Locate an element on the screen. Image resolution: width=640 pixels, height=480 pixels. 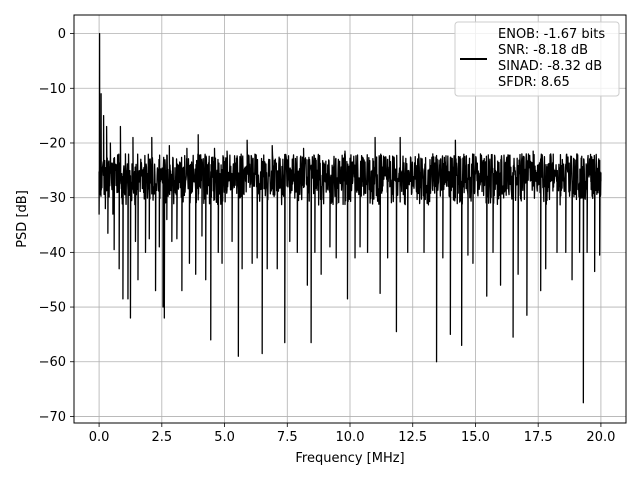
y-tick-label: −40 is located at coordinates (52, 253).